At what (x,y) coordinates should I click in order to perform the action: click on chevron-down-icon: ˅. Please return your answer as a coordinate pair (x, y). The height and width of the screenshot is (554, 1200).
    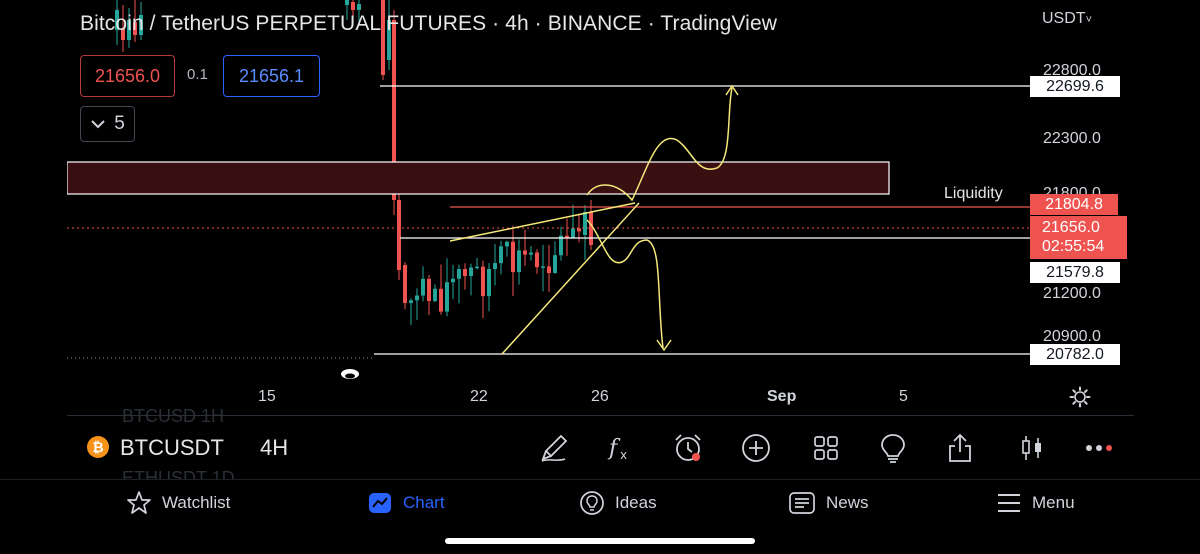
    Looking at the image, I should click on (1088, 20).